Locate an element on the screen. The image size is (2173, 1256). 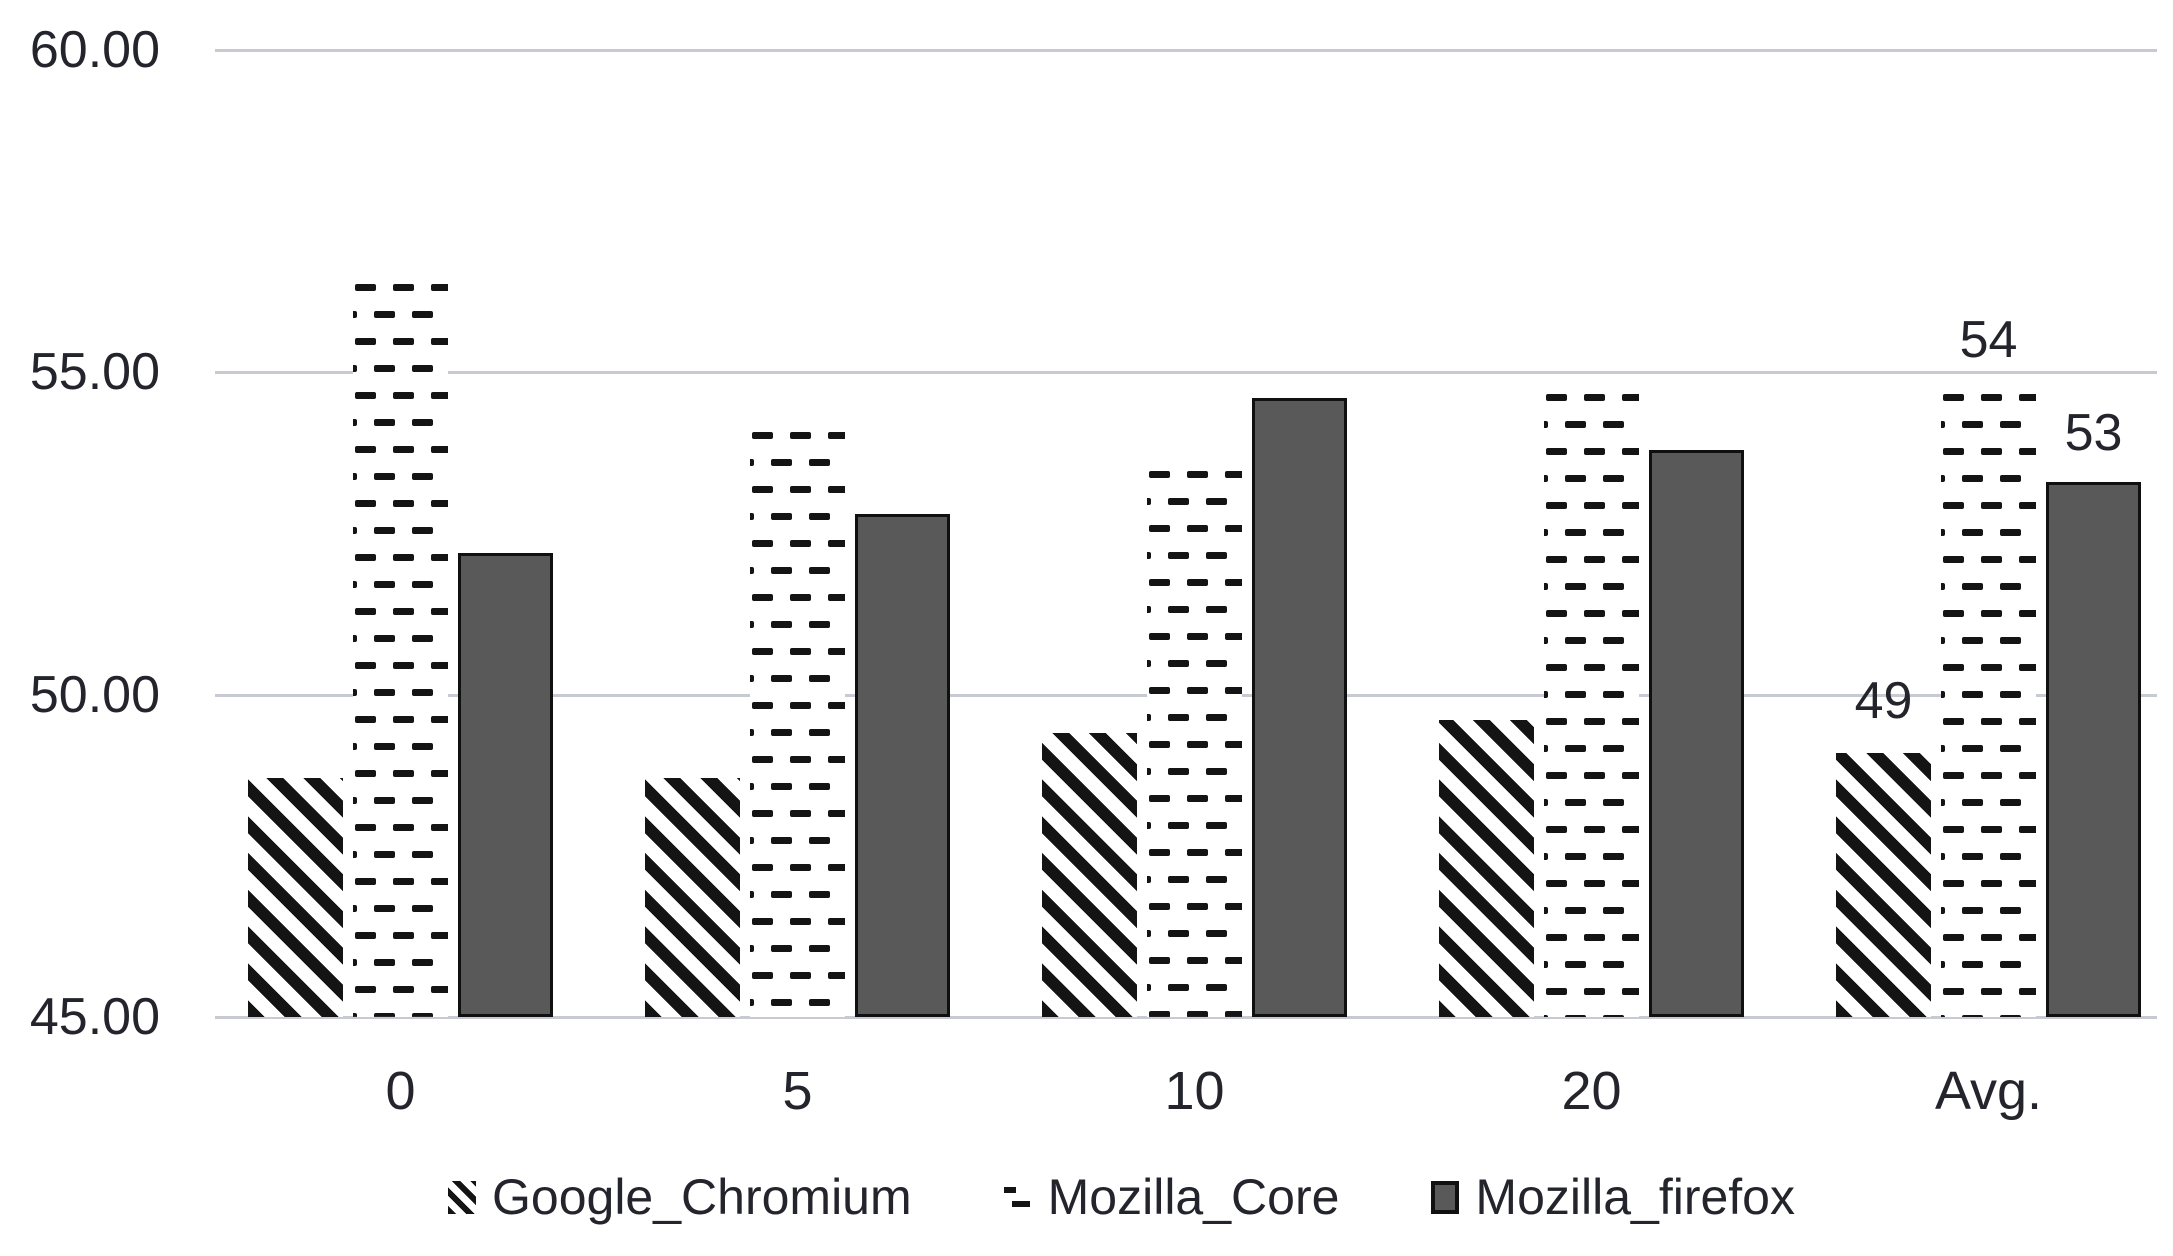
y-tick-label: 55.00 is located at coordinates (94, 372).